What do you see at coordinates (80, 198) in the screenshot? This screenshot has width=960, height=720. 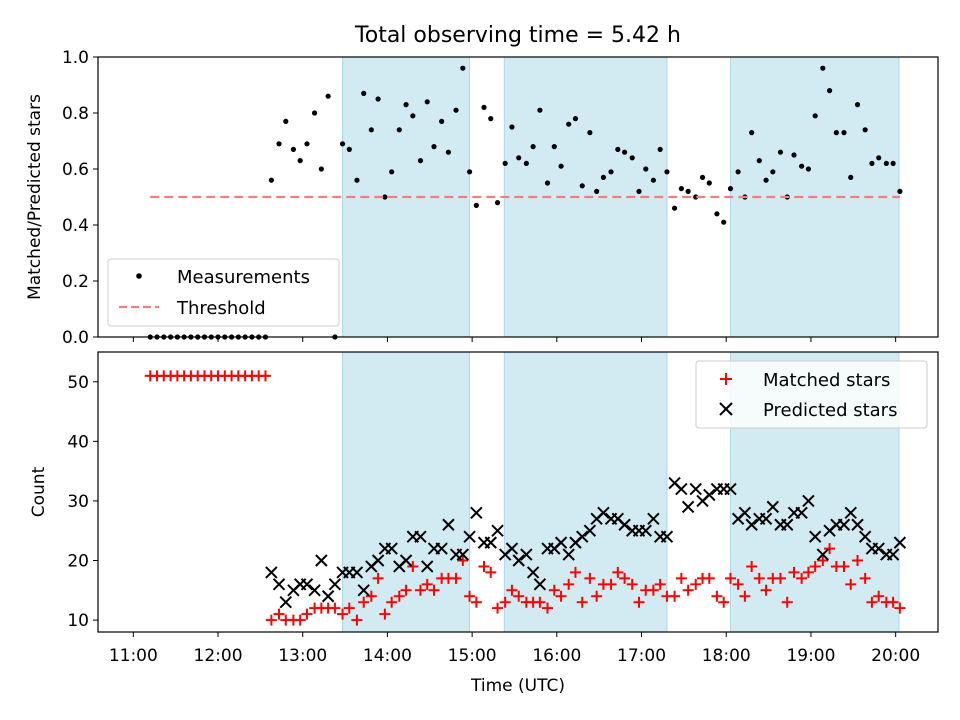 I see `top-panel-y-axis: 0.0 0.2 0.4 0.6 0.8 1.0` at bounding box center [80, 198].